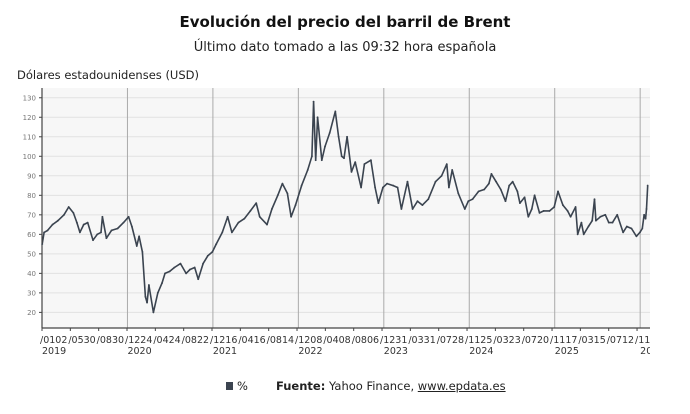 The height and width of the screenshot is (414, 690). What do you see at coordinates (31, 254) in the screenshot?
I see `y-tick-label: 50` at bounding box center [31, 254].